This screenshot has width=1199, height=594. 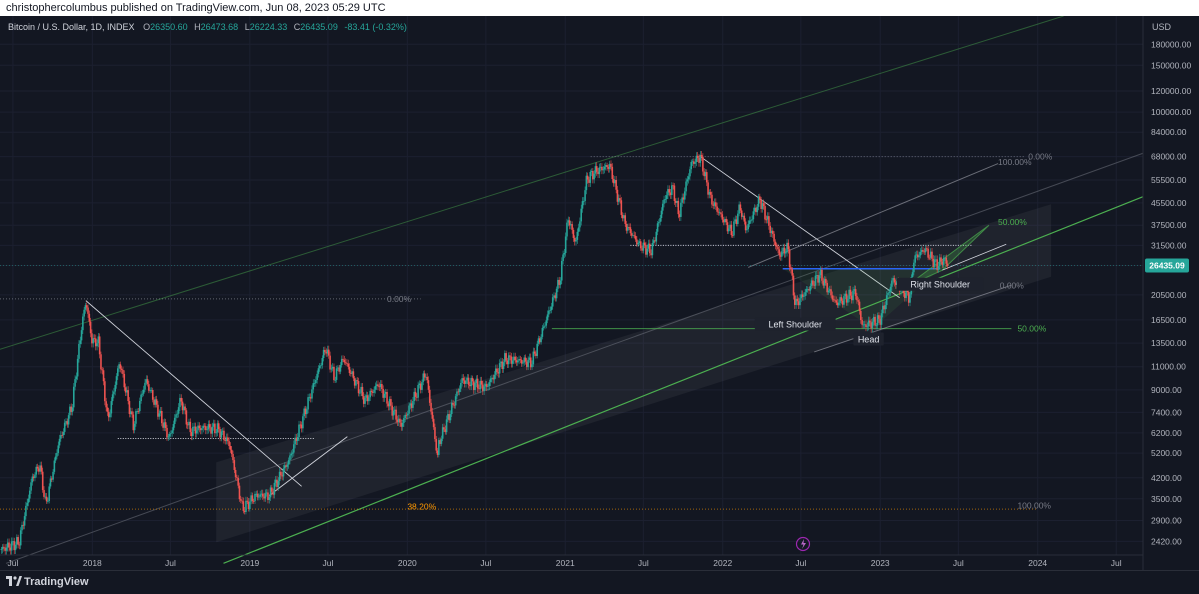 What do you see at coordinates (1166, 478) in the screenshot?
I see `price-tick-label: 4200.00` at bounding box center [1166, 478].